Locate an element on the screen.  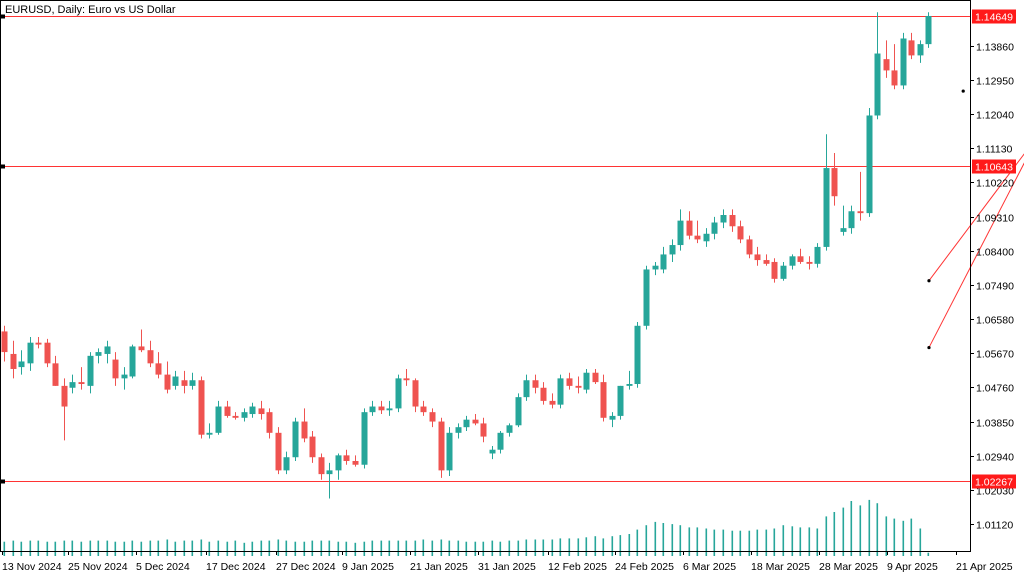
level-price-label: 1.02267 is located at coordinates (994, 483).